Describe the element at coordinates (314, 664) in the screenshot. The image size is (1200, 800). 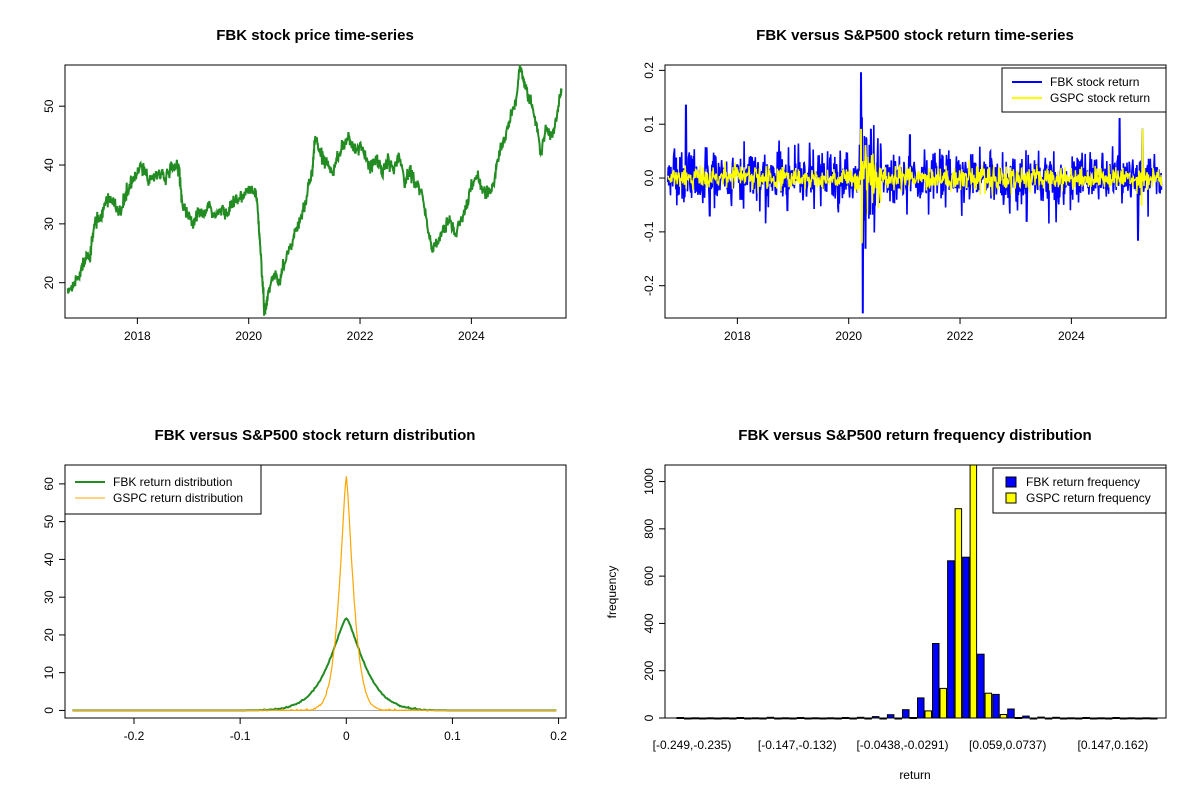
I see `density-series-line-fbk` at that location.